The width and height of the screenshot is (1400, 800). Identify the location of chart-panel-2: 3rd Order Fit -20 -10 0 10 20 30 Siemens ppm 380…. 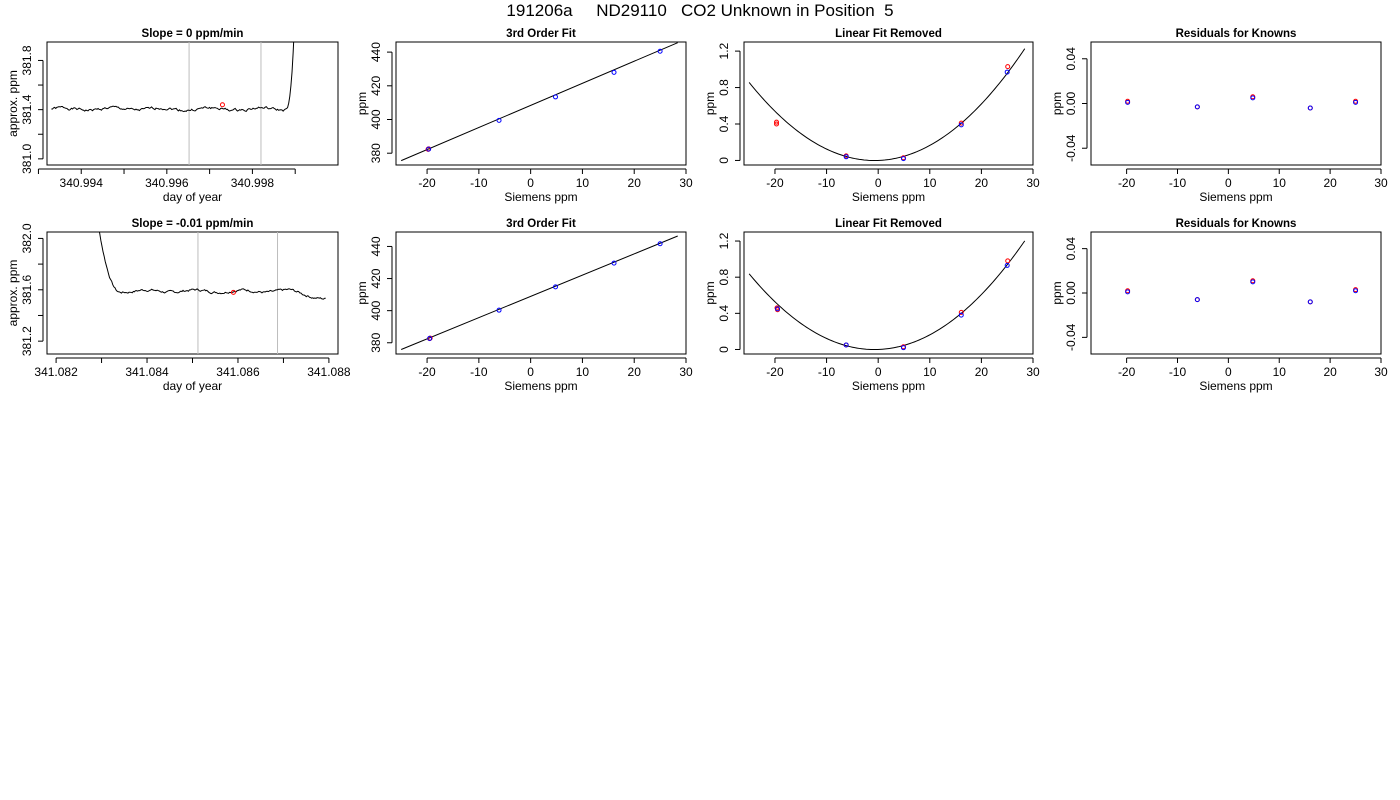
(524, 116).